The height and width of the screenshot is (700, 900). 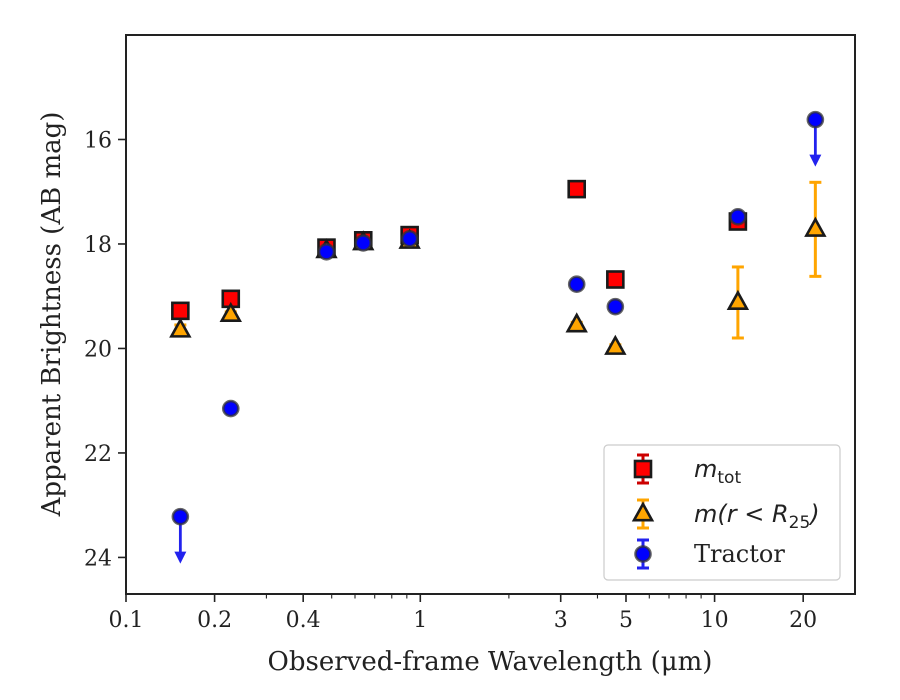 I want to click on legend-label-mtot: mtot, so click(x=717, y=471).